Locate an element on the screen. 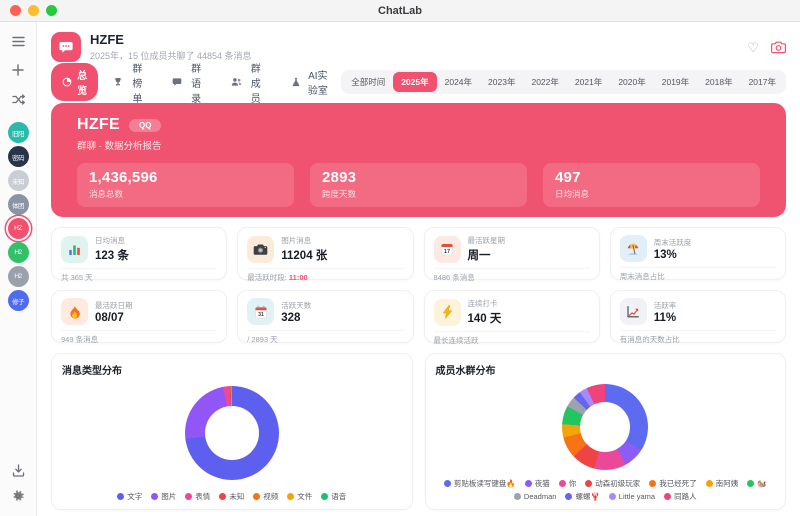 This screenshot has height=516, width=800. chart-title: 成员水群分布 is located at coordinates (465, 371).